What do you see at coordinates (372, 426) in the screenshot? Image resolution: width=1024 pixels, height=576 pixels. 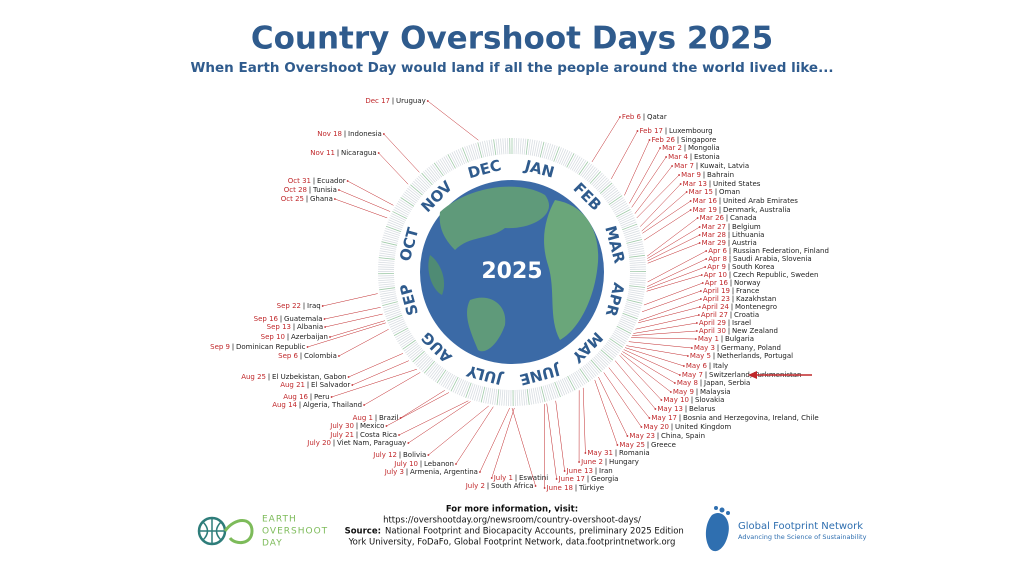 I see `country-label: Mexico` at bounding box center [372, 426].